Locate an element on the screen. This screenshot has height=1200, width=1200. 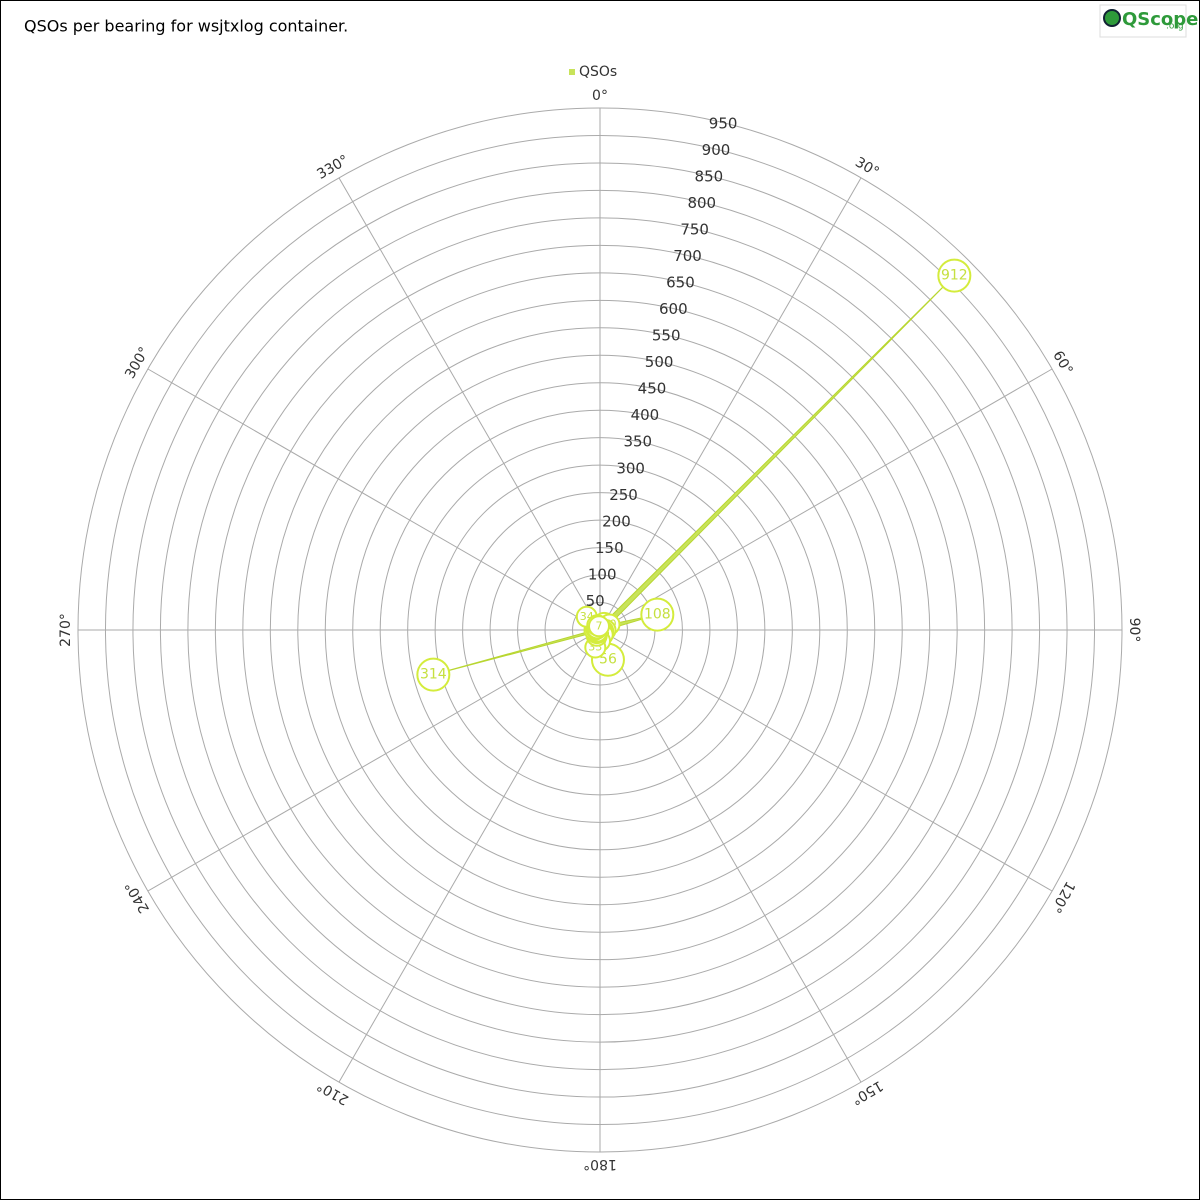
data-label: 56 is located at coordinates (608, 660).